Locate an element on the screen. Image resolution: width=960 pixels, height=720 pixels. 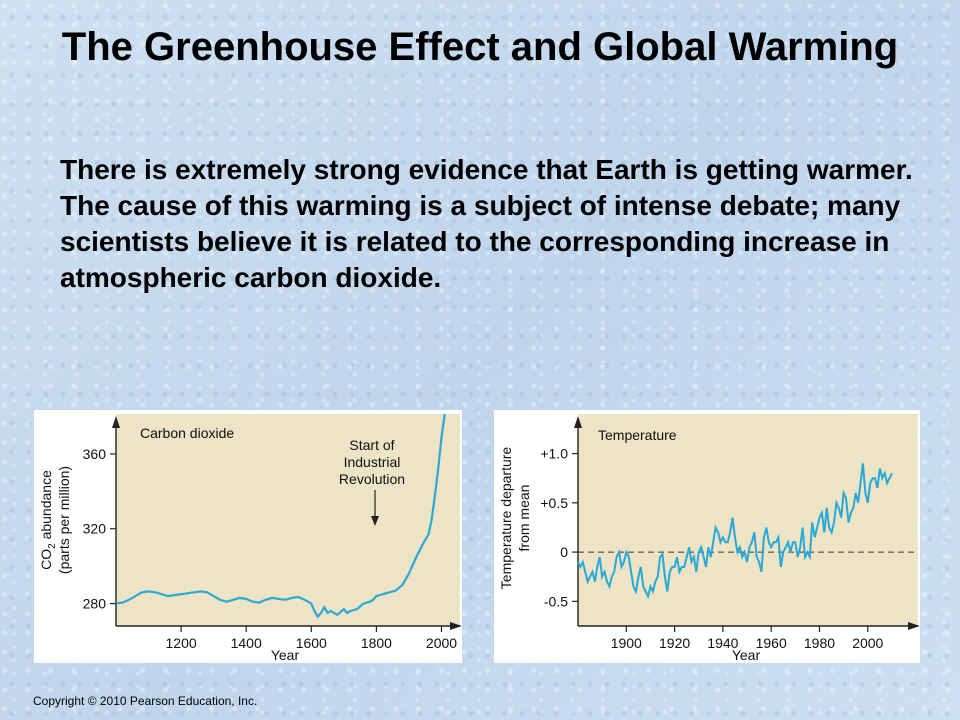
co2-y-tick-label-0: 280 is located at coordinates (95, 604).